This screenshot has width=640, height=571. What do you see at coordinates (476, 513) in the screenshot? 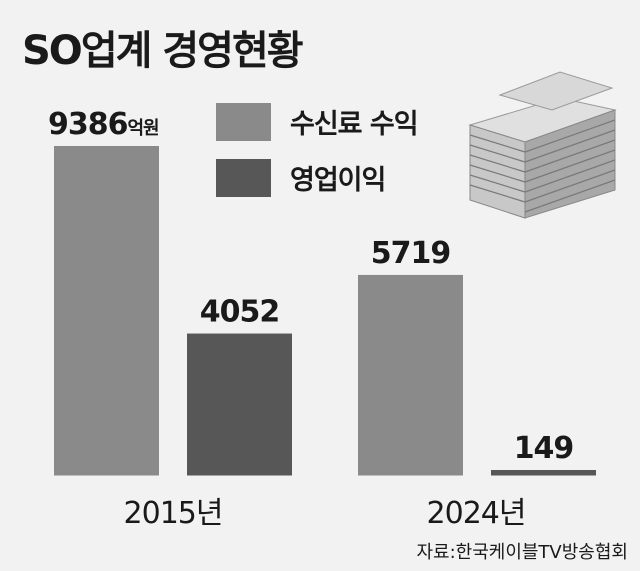
I see `category-label-2024: 2024년` at bounding box center [476, 513].